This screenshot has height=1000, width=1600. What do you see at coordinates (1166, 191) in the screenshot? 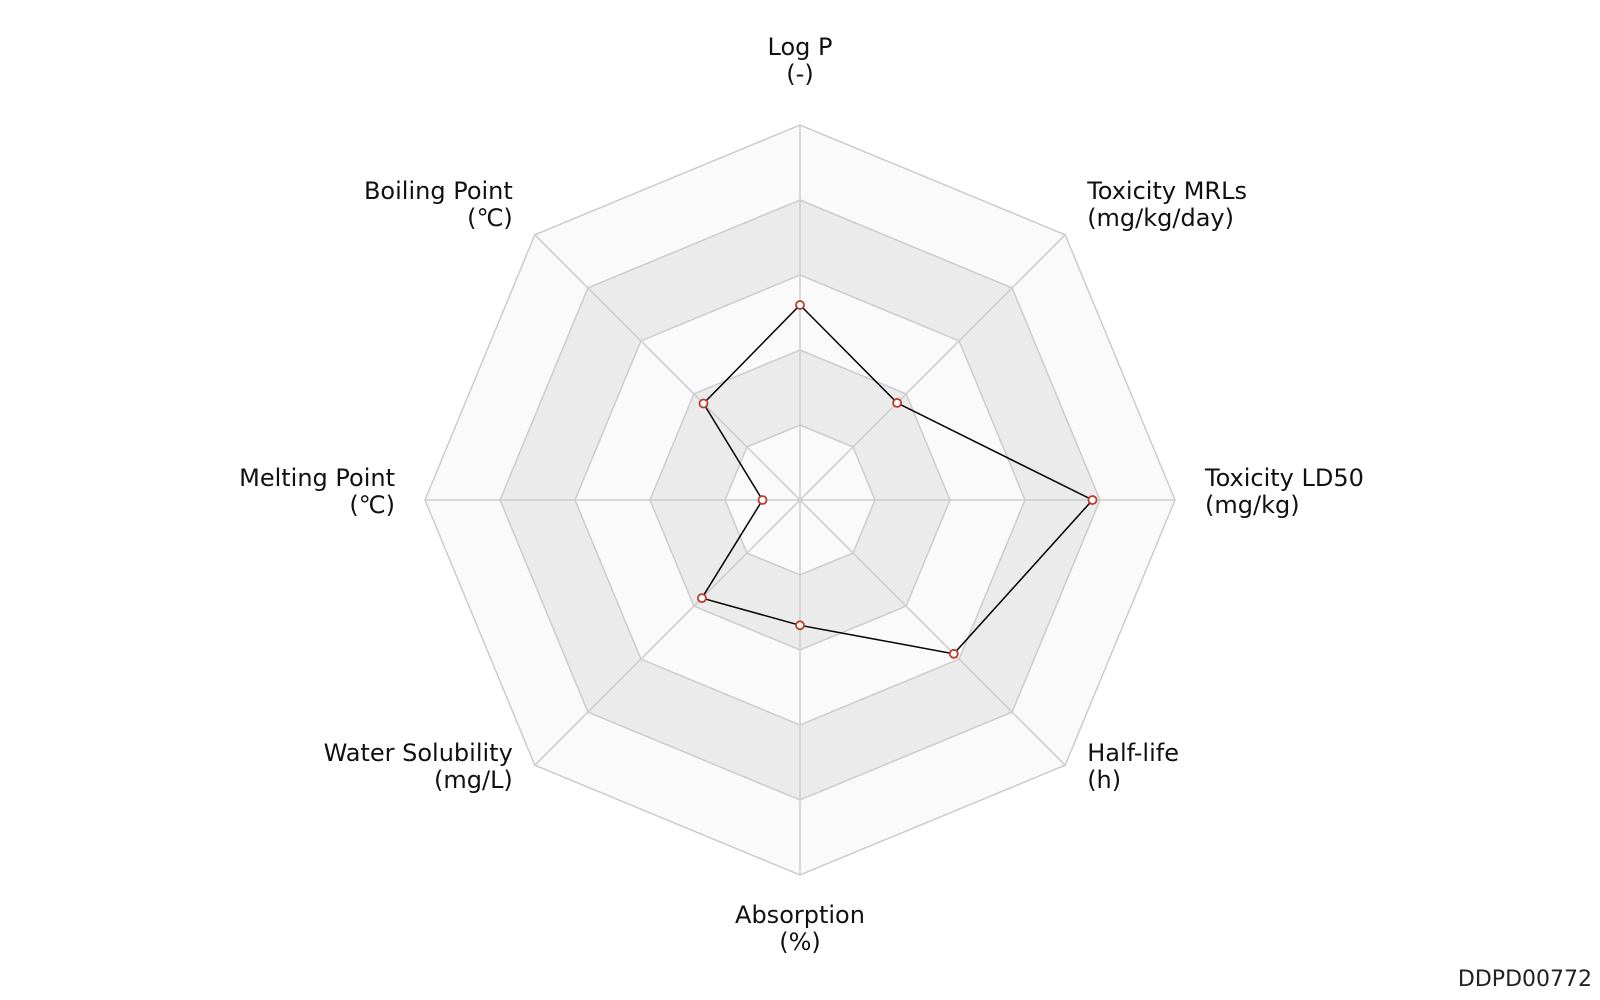
I see `axis-label-toxicity-mrls: Toxicity MRLs` at bounding box center [1166, 191].